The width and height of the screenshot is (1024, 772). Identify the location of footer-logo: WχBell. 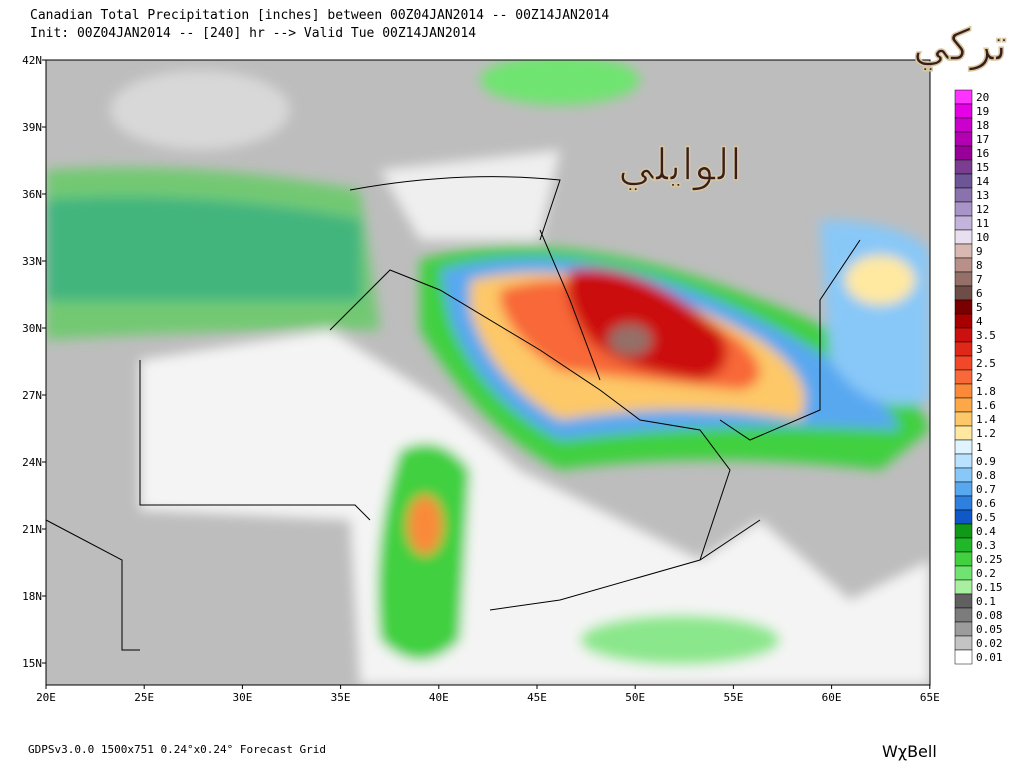
(909, 751).